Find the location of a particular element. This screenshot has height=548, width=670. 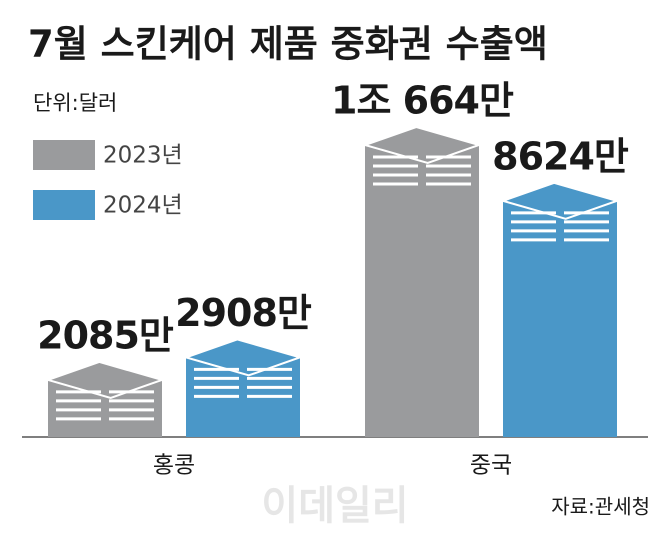

legend-label: 2024년 is located at coordinates (143, 206).